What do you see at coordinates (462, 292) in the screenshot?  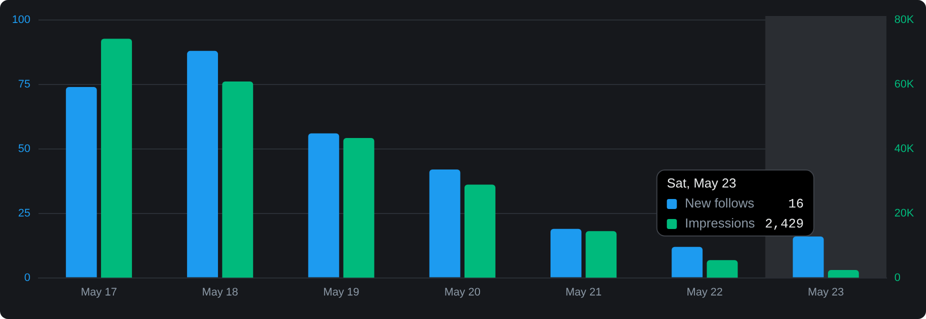 I see `x-tick-label: May 20` at bounding box center [462, 292].